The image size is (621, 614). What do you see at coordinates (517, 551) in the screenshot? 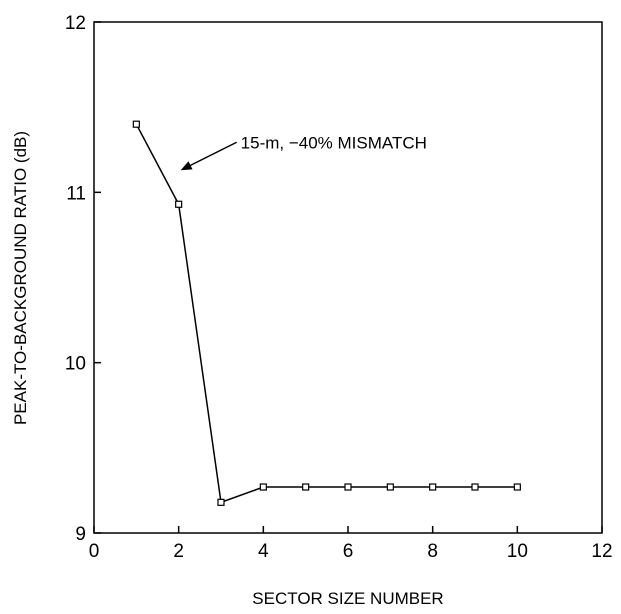
I see `x-tick-label: 10` at bounding box center [517, 551].